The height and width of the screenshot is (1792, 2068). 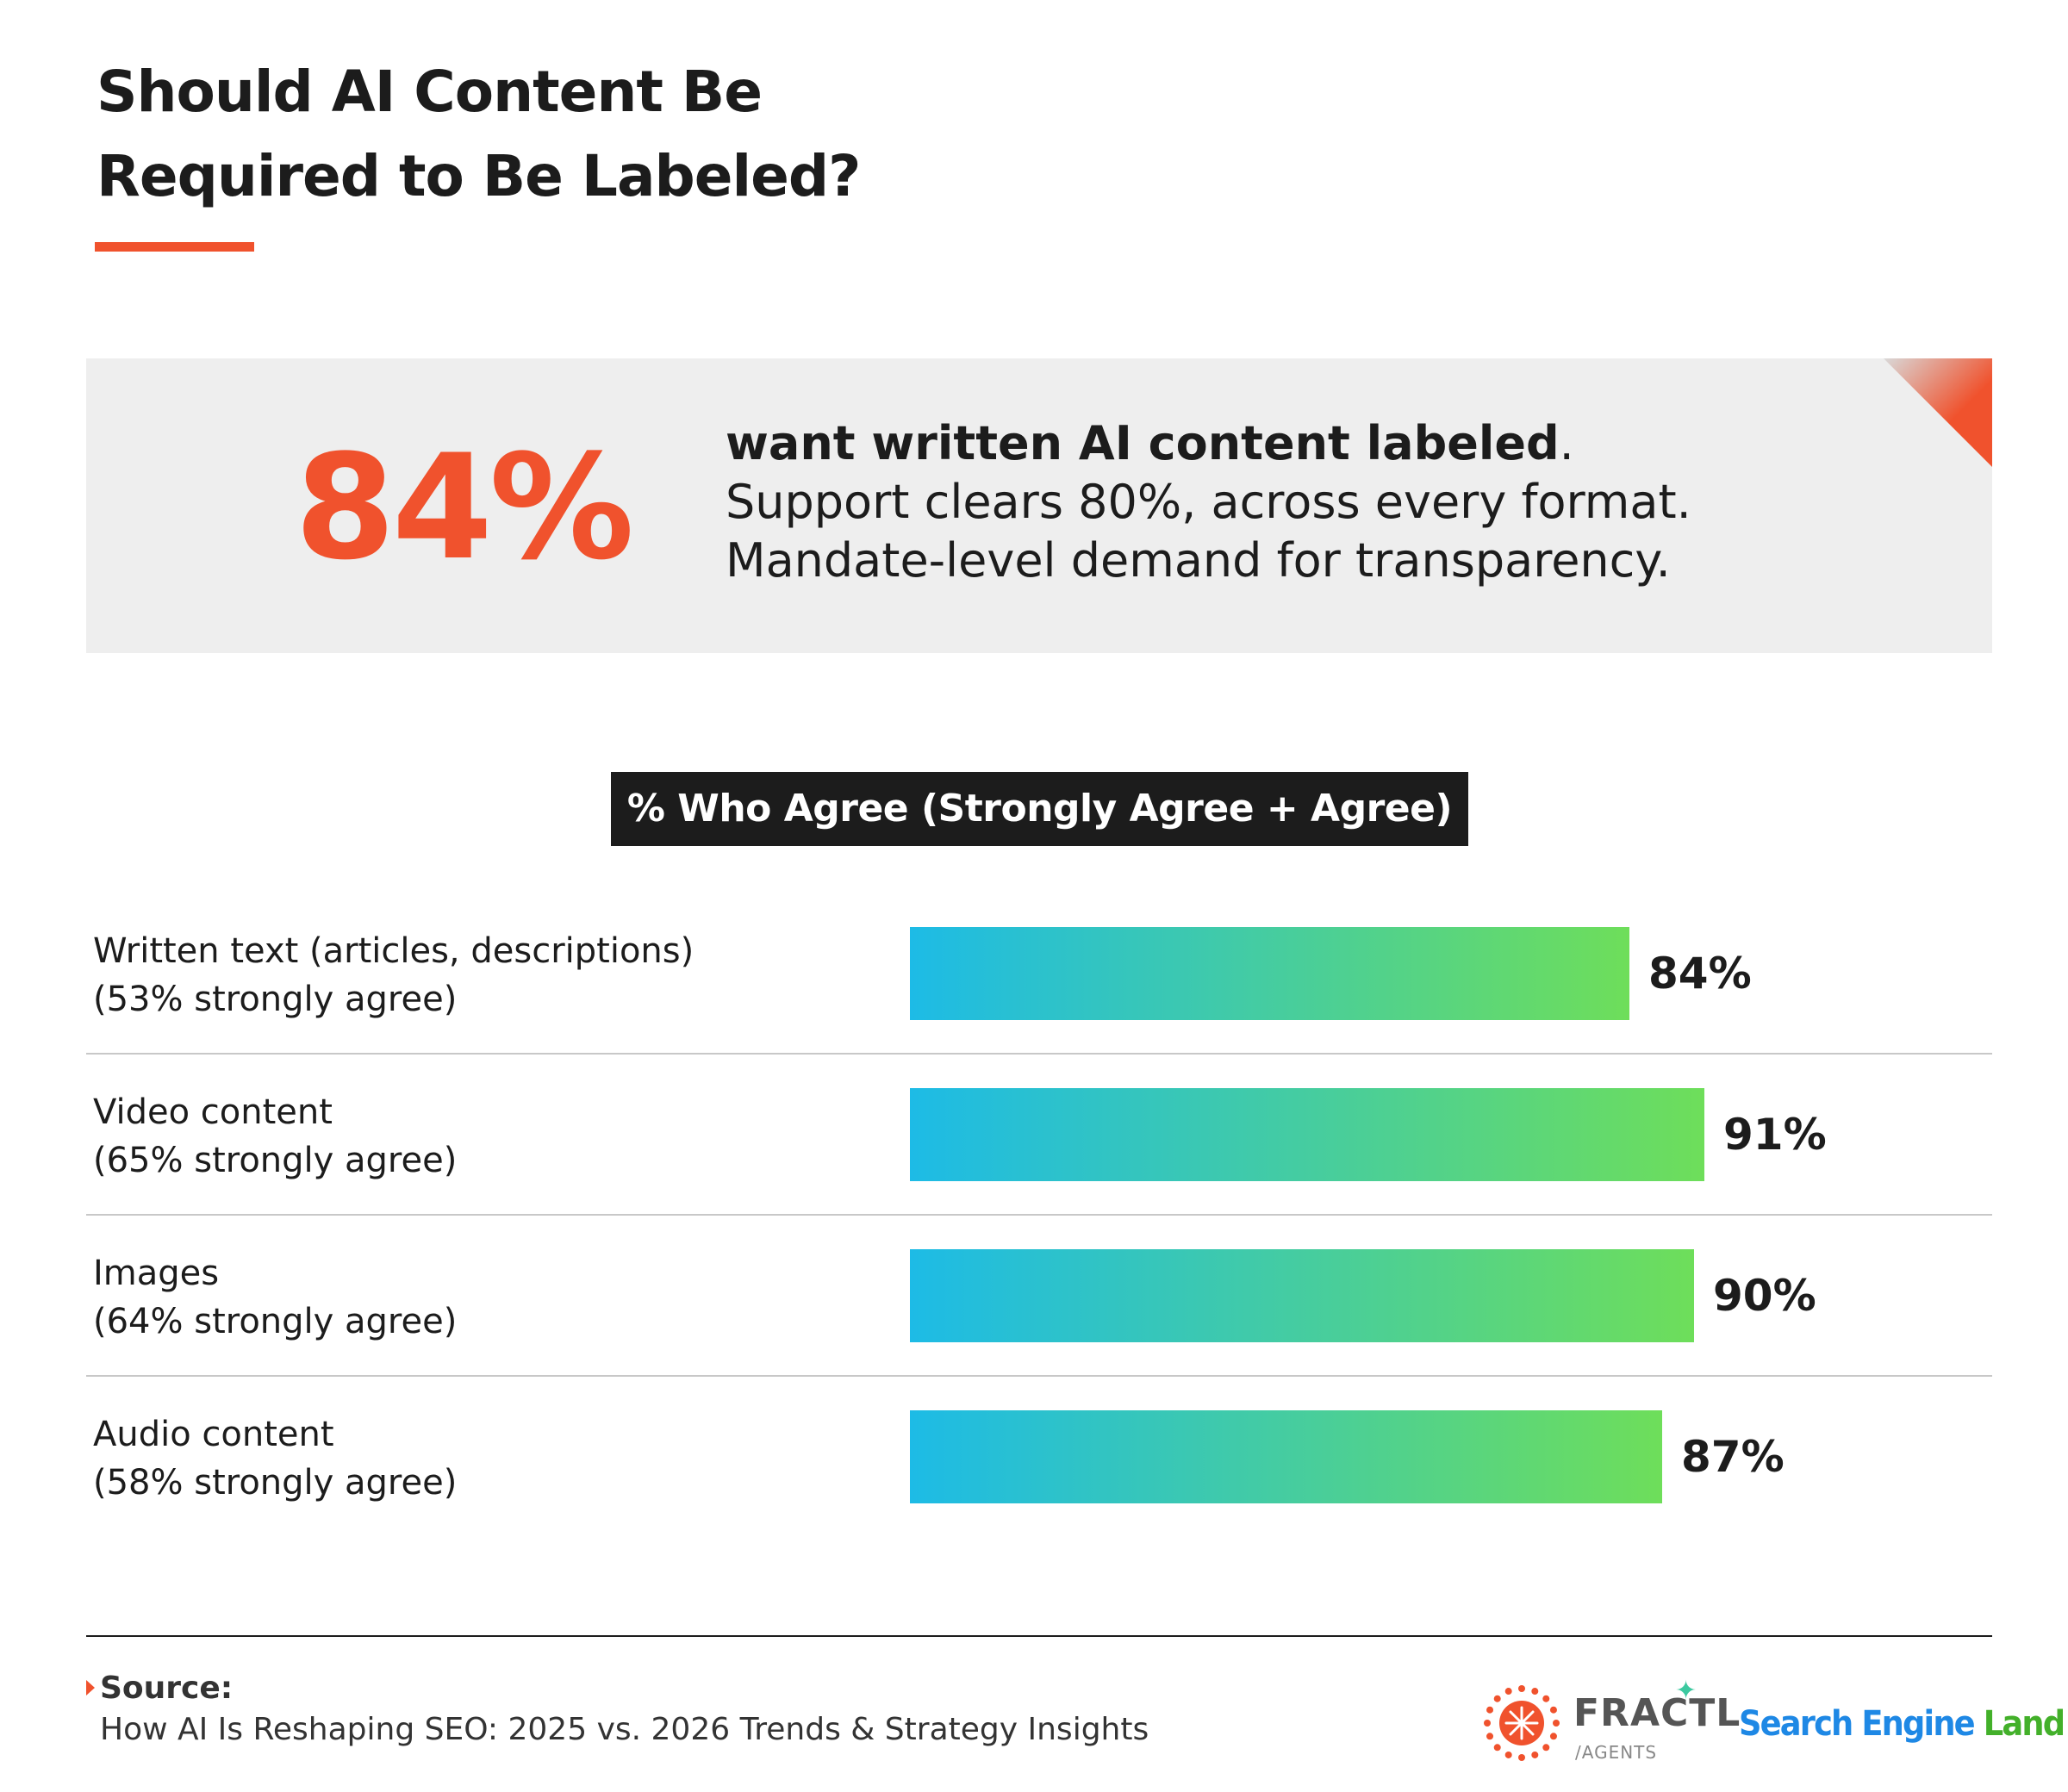 What do you see at coordinates (275, 1161) in the screenshot?
I see `category-sublabel: (65% strongly agree)` at bounding box center [275, 1161].